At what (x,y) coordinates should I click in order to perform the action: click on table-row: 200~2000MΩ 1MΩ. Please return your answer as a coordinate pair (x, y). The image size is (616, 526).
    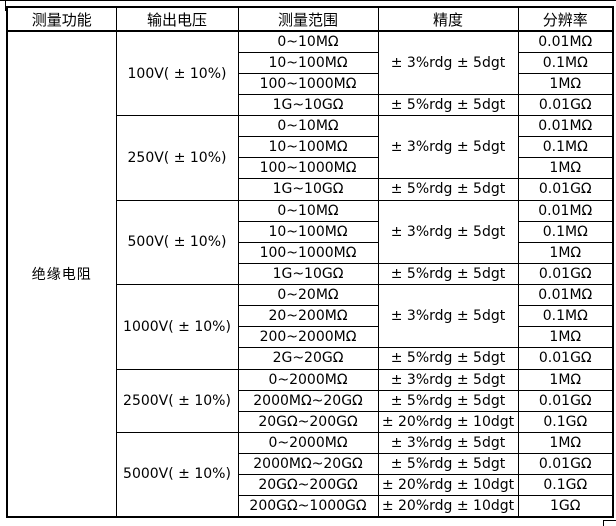
    Looking at the image, I should click on (310, 337).